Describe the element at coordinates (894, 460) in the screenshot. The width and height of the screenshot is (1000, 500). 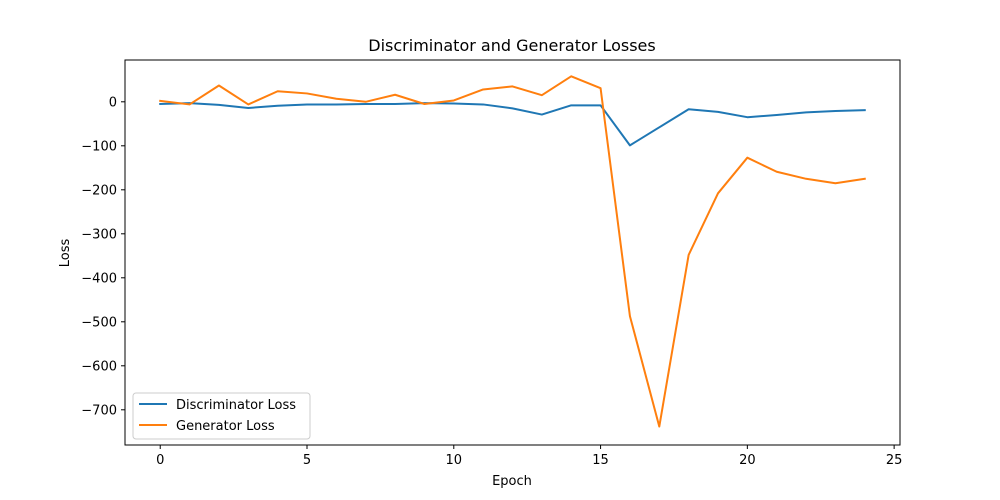
I see `x-tick-label: 25` at that location.